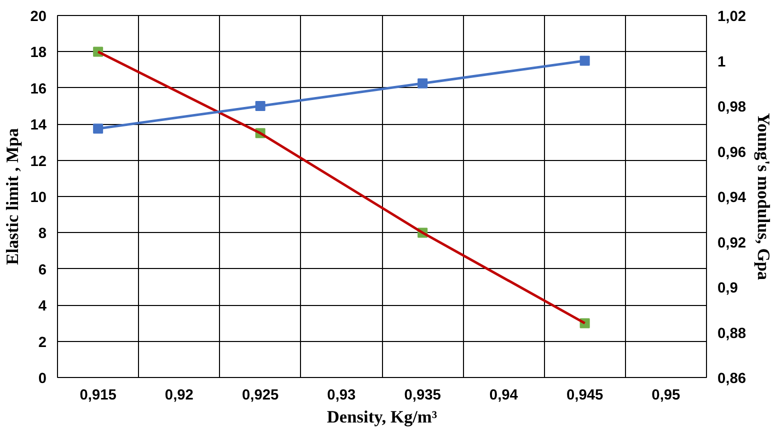 This screenshot has width=776, height=429. I want to click on y-tick-label: 14, so click(39, 126).